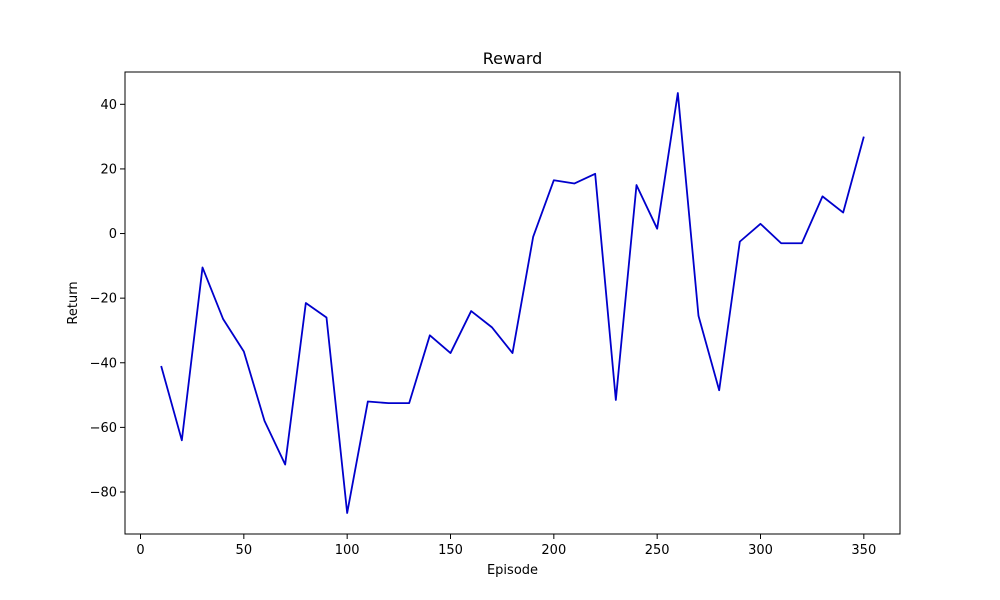 Image resolution: width=1000 pixels, height=600 pixels. Describe the element at coordinates (513, 58) in the screenshot. I see `chart-title: Reward` at that location.